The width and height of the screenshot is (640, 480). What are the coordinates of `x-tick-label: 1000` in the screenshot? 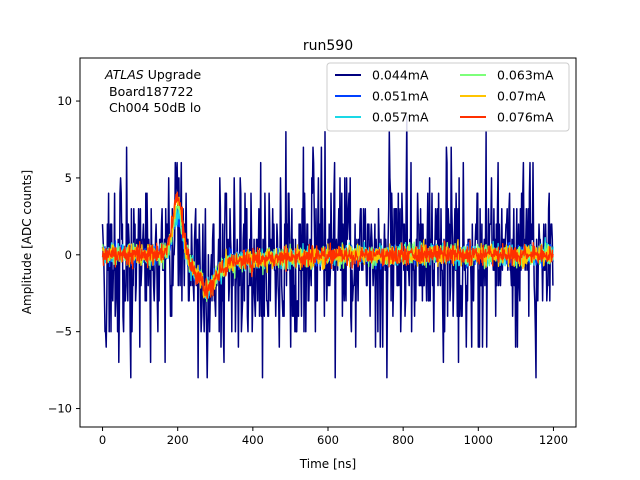 It's located at (478, 440).